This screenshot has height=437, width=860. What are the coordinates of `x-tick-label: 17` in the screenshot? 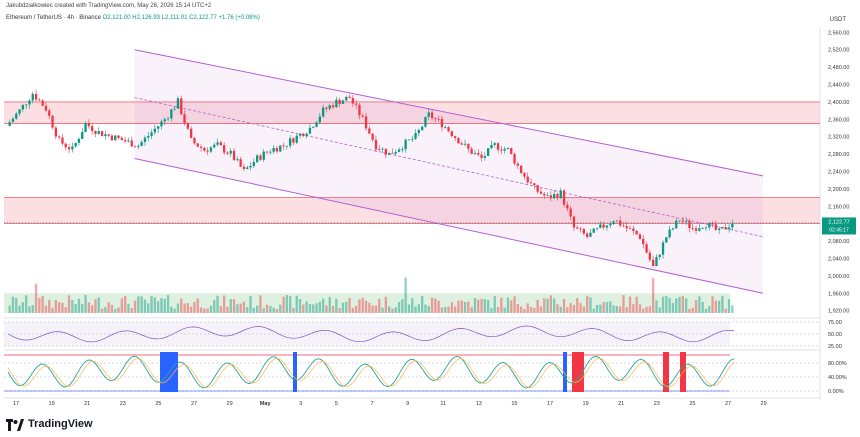 It's located at (550, 404).